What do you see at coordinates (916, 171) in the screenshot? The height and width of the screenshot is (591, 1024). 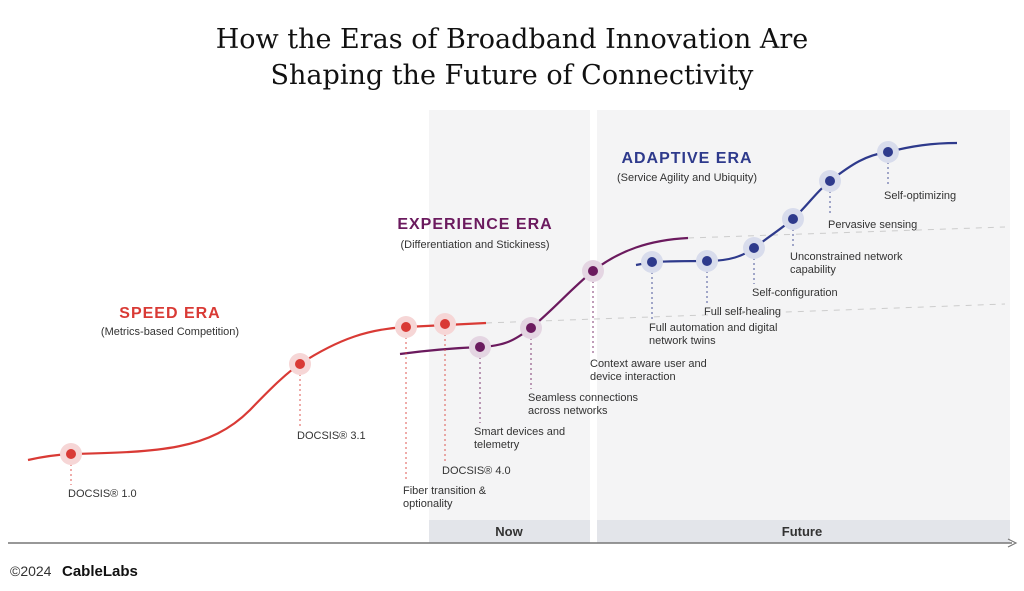 I see `milestone: Self-optimizing` at bounding box center [916, 171].